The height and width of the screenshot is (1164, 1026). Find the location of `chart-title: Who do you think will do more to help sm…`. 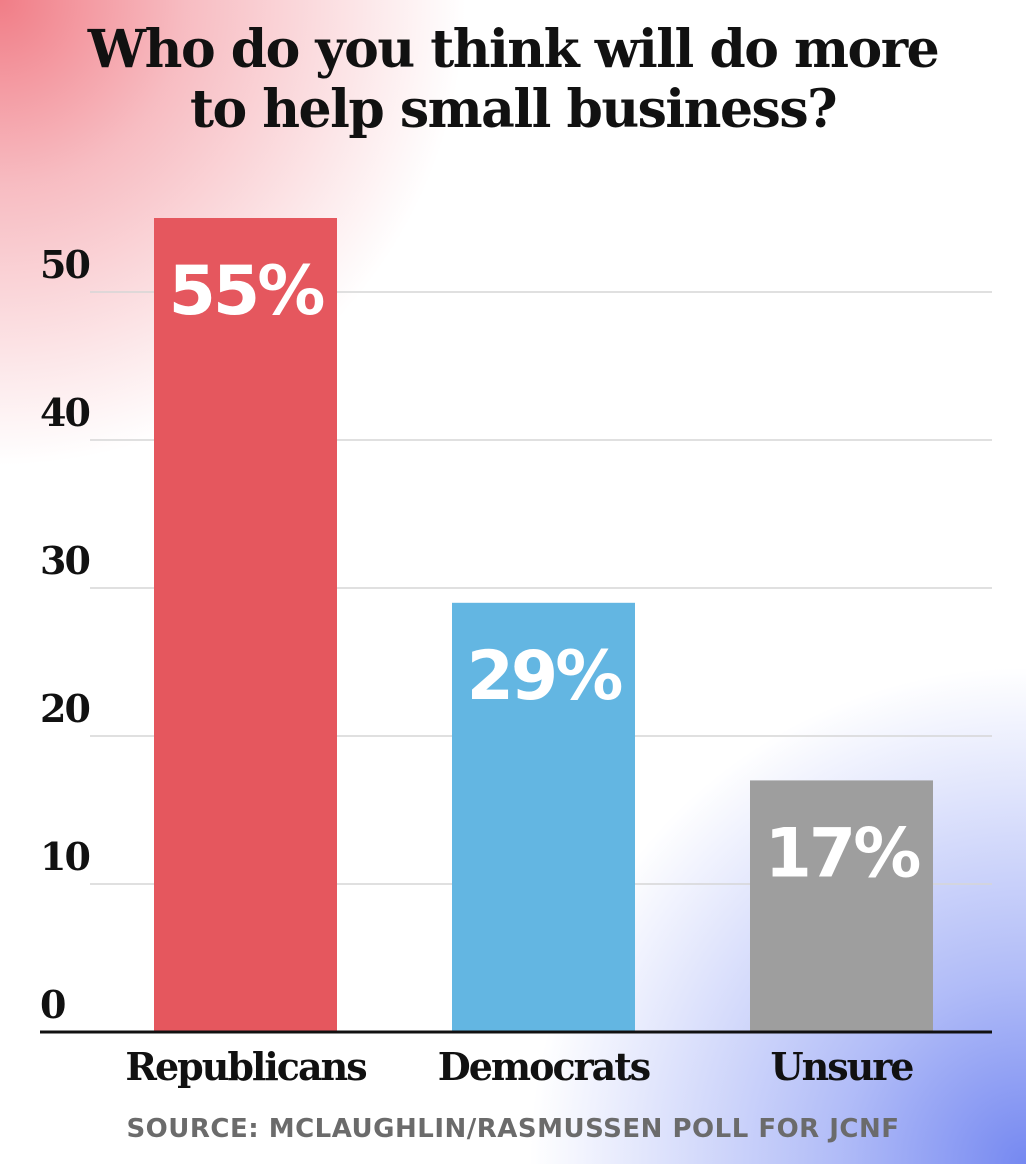

chart-title: Who do you think will do more to help sm… is located at coordinates (513, 79).